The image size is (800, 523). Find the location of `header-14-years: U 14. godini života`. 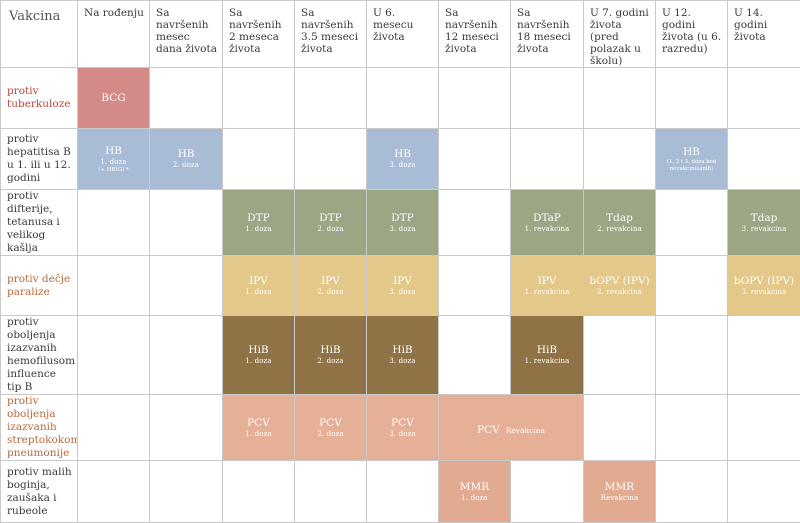

header-14-years: U 14. godini života is located at coordinates (764, 34).